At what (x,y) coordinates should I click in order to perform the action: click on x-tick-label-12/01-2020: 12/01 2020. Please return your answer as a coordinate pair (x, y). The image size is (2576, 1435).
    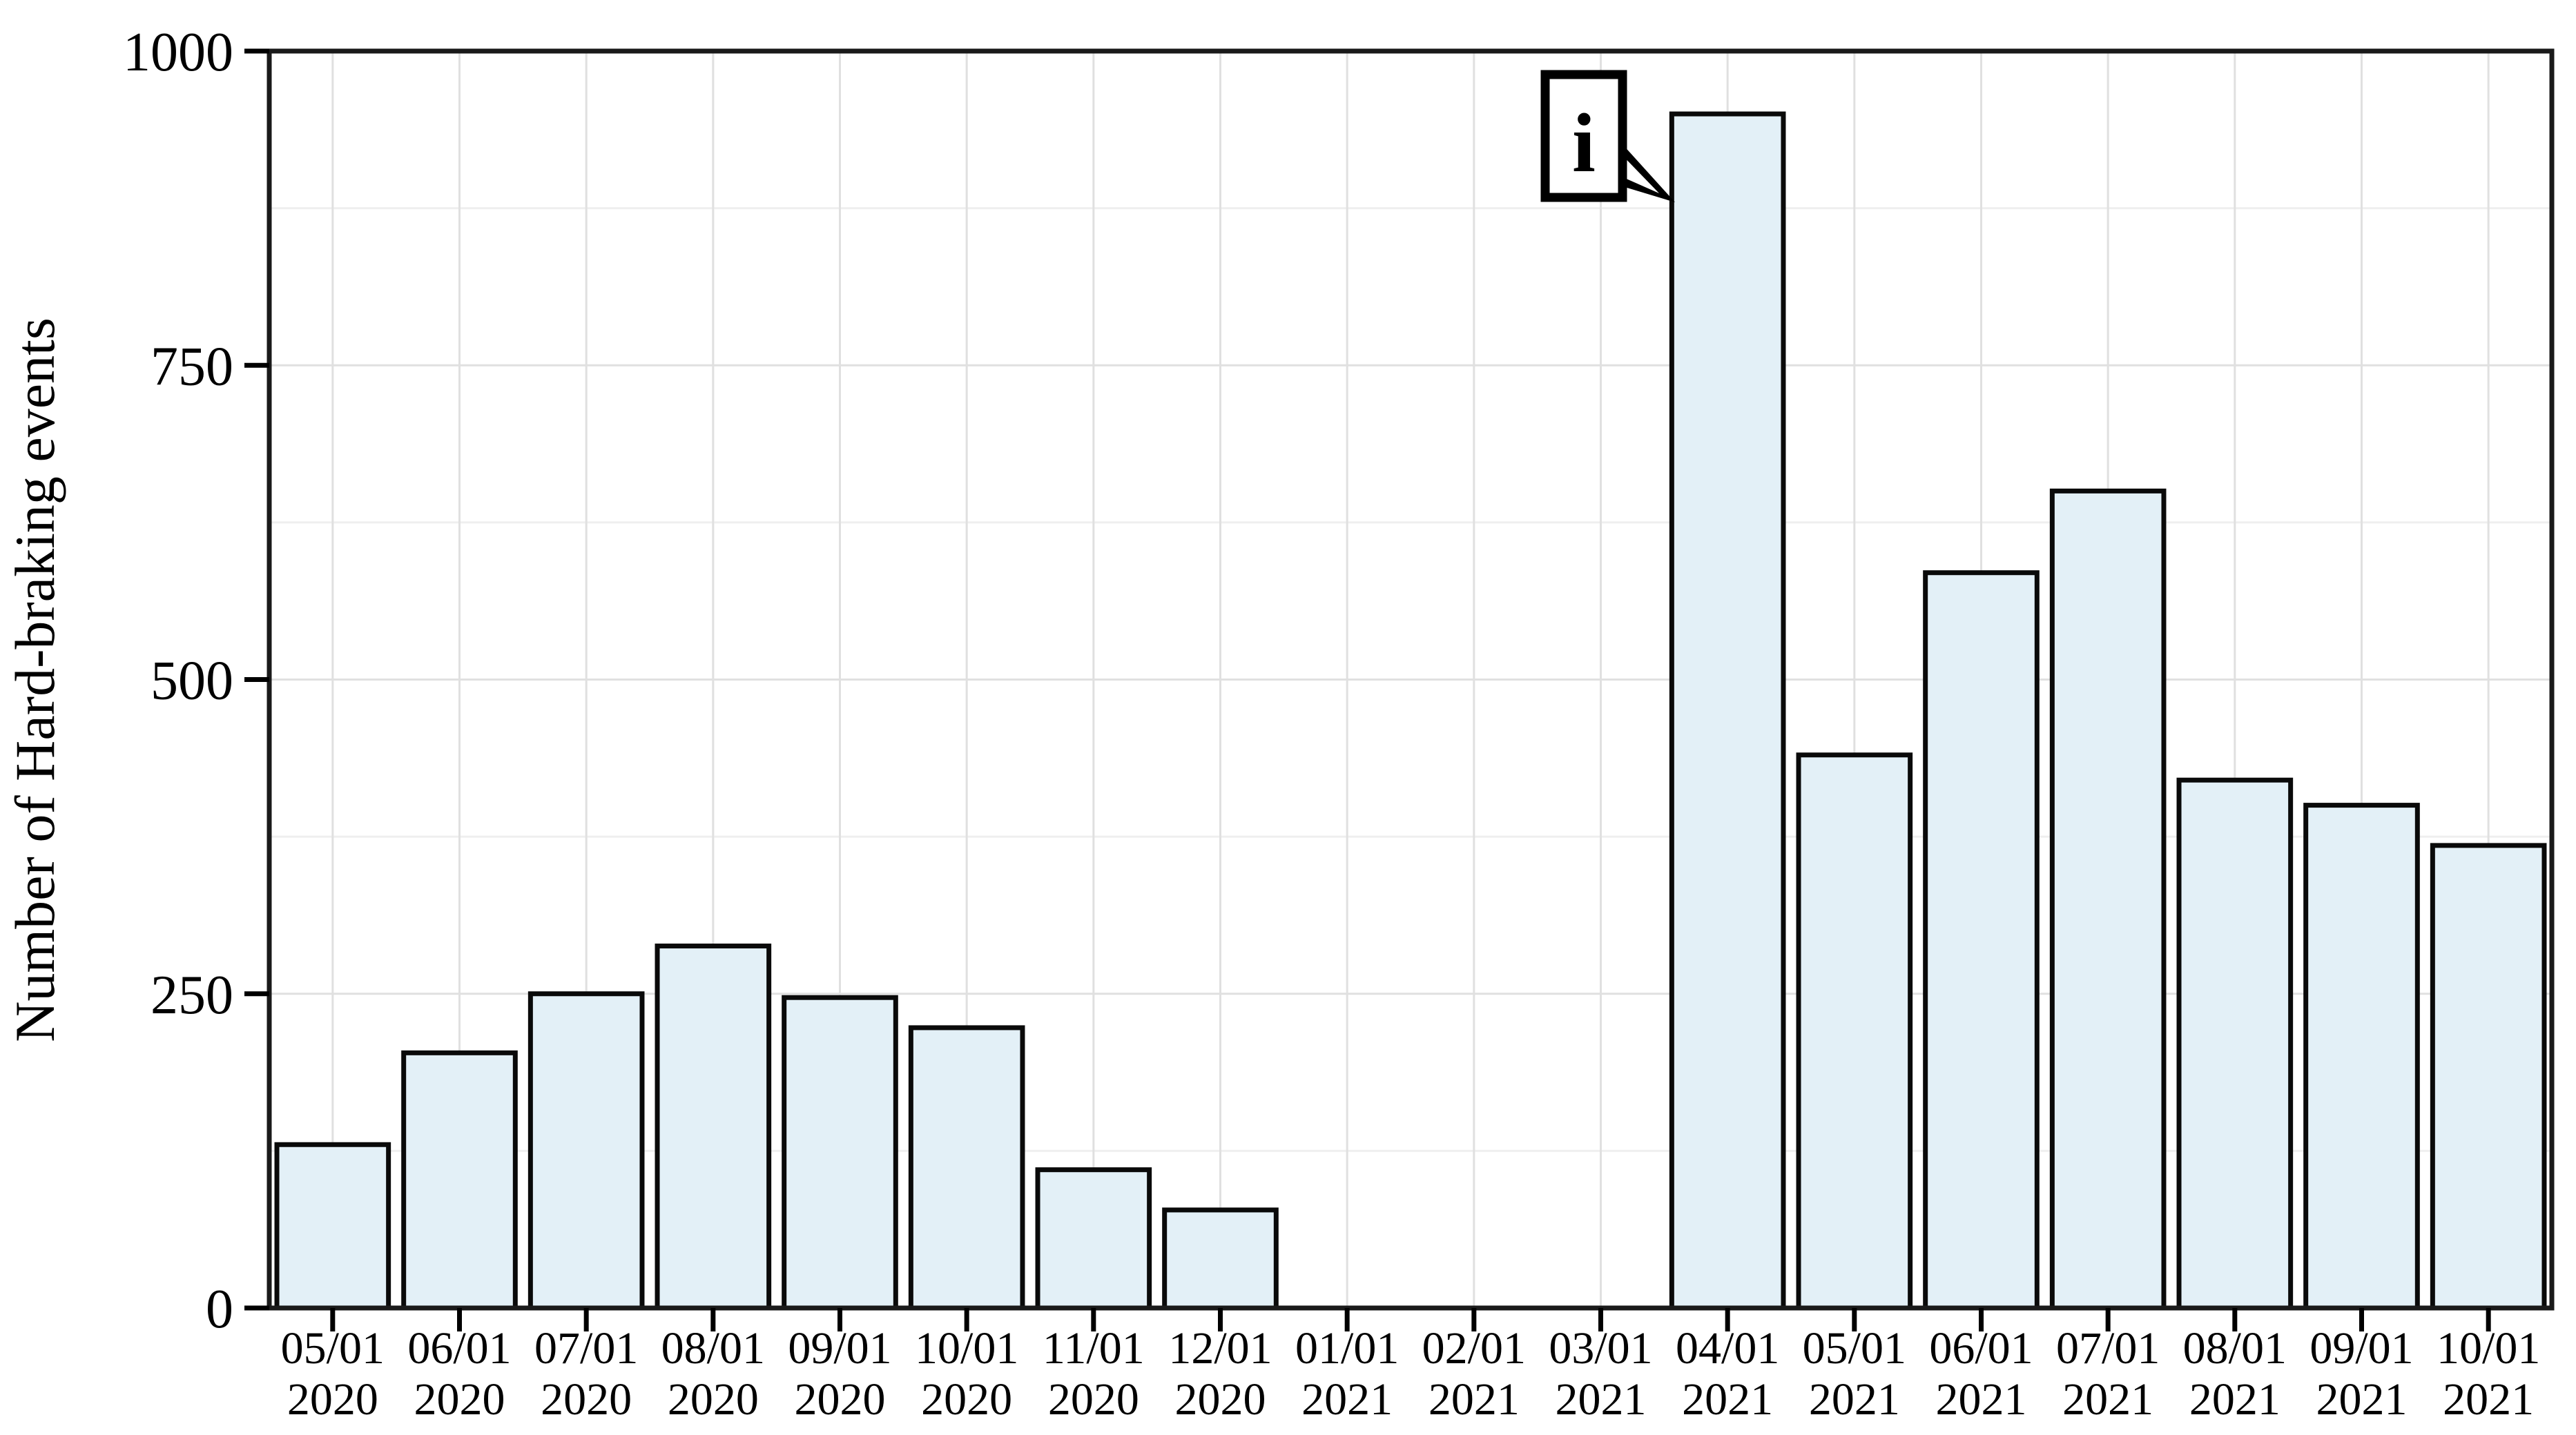
    Looking at the image, I should click on (1220, 1374).